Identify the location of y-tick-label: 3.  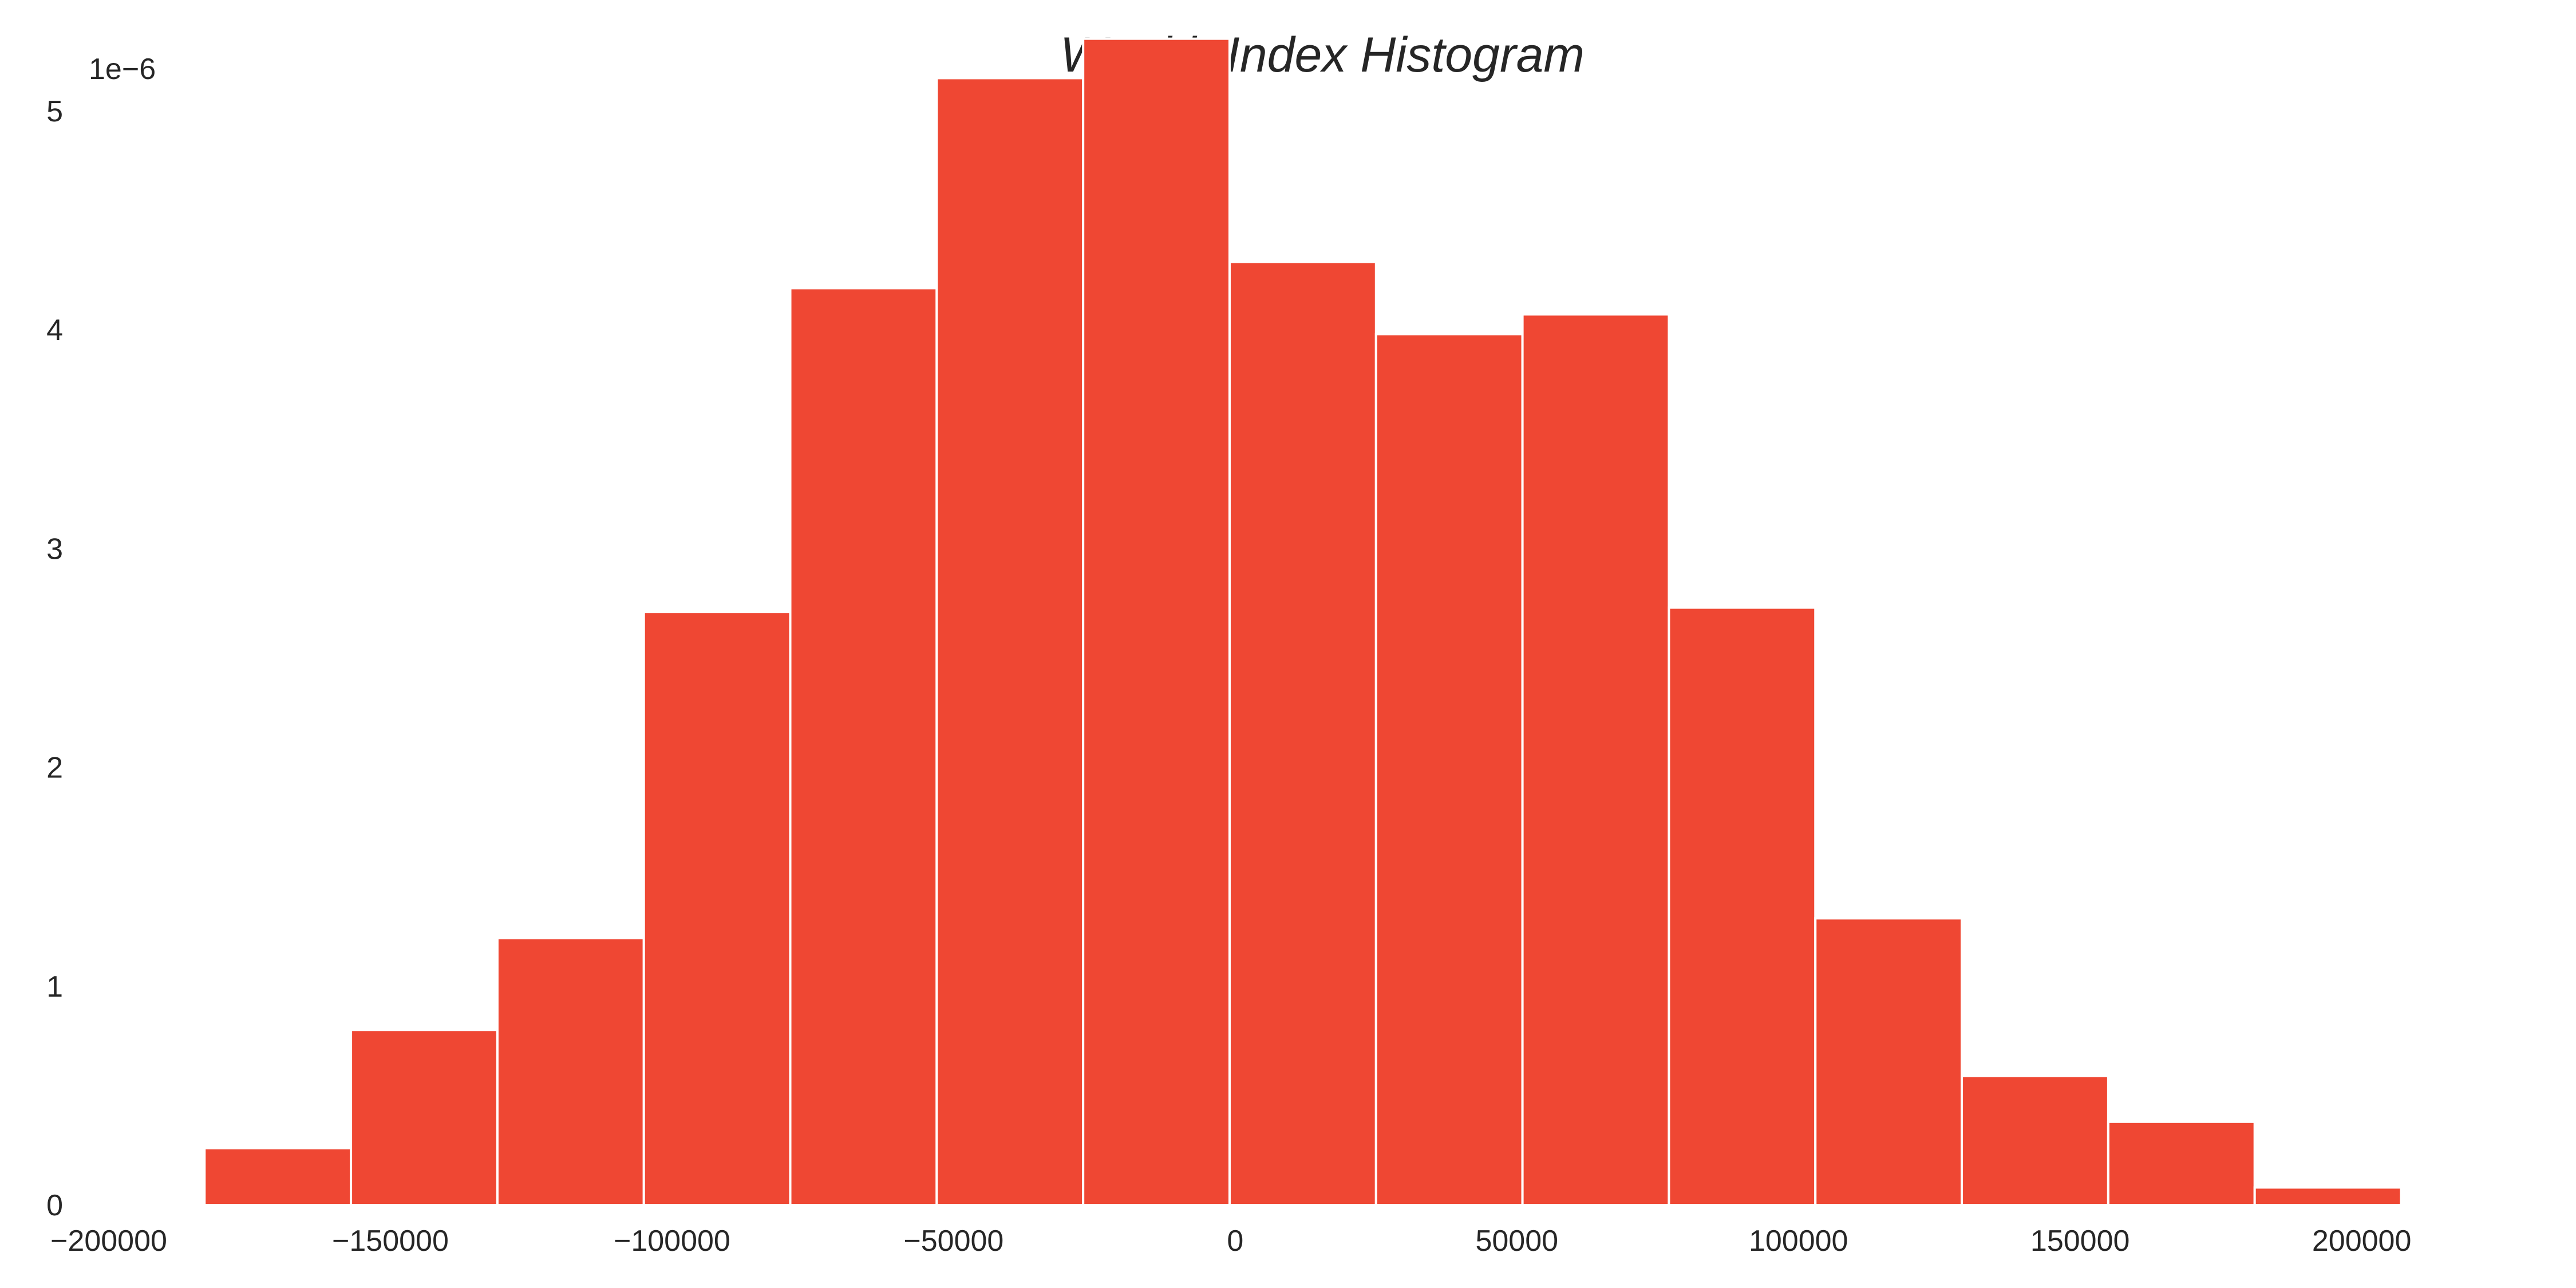
(54, 549).